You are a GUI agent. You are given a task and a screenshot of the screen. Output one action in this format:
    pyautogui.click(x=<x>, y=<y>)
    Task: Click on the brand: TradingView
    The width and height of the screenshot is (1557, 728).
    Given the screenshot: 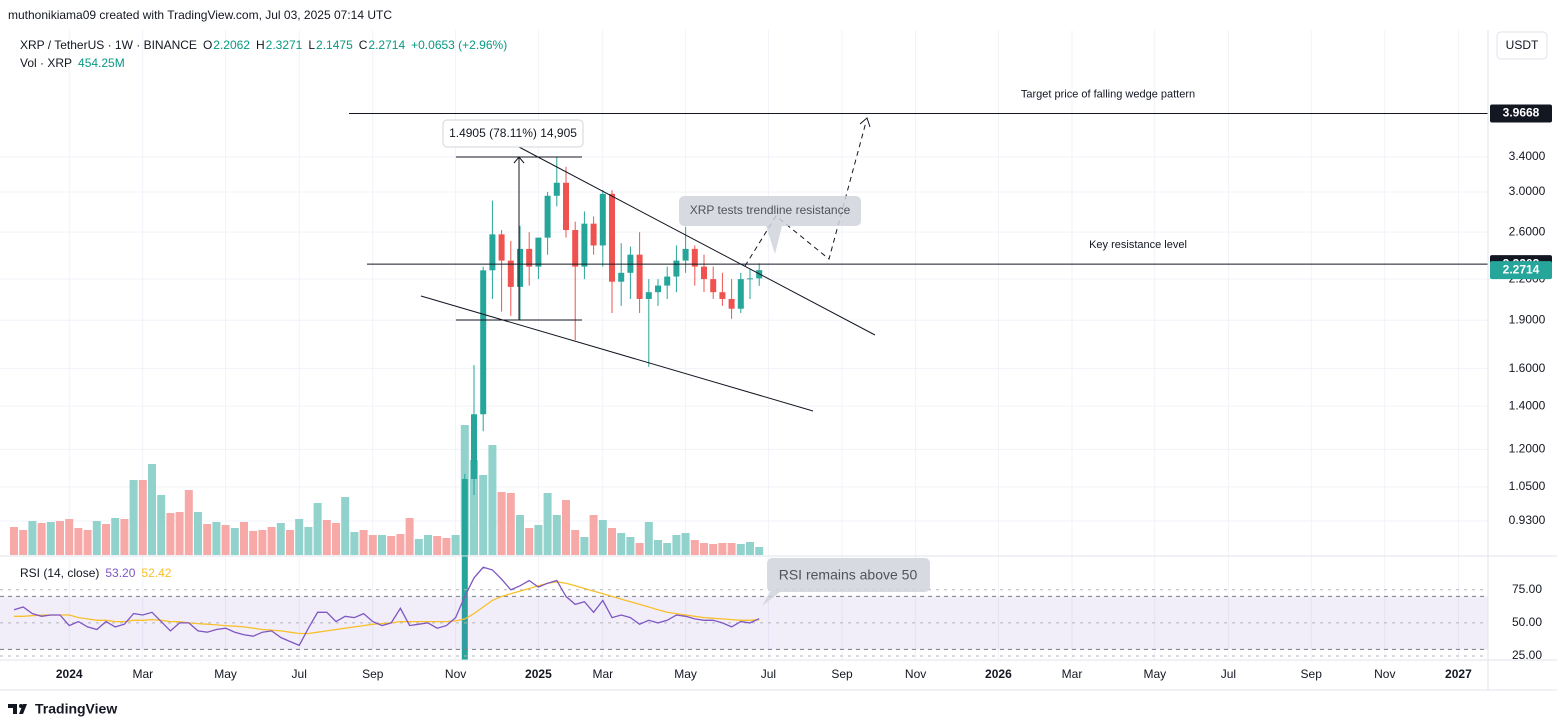 What is the action you would take?
    pyautogui.click(x=76, y=709)
    